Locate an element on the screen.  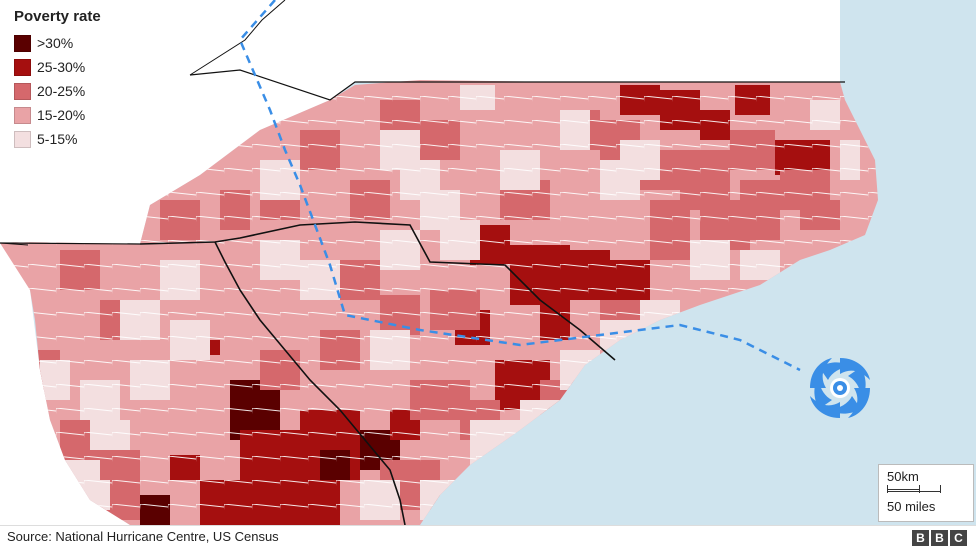
scale-miles-label: 50 miles is located at coordinates (911, 506).